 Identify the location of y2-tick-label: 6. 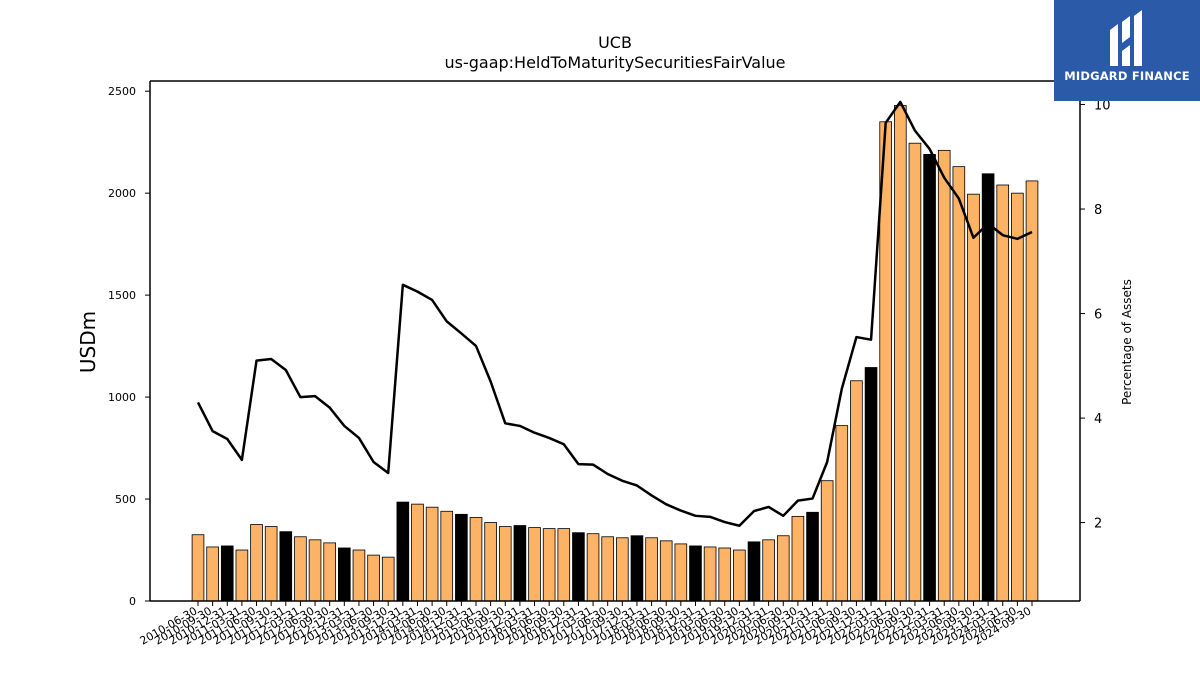
(1098, 315).